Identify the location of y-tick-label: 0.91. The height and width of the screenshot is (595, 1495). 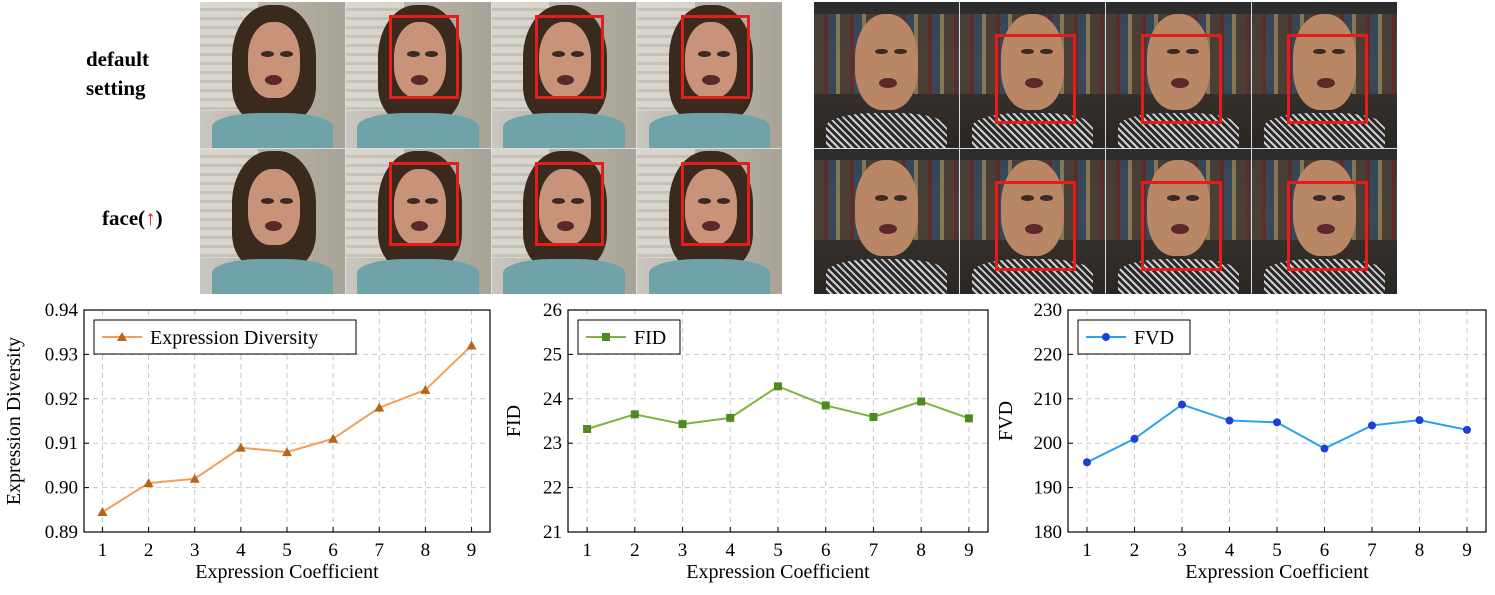
(61, 443).